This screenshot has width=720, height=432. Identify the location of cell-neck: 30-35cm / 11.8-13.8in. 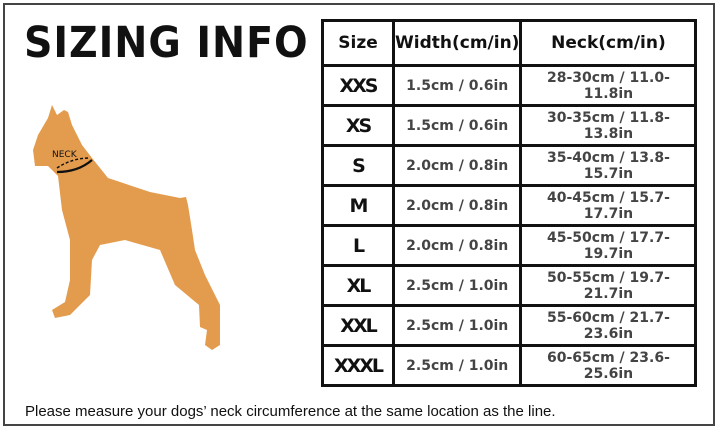
(608, 125).